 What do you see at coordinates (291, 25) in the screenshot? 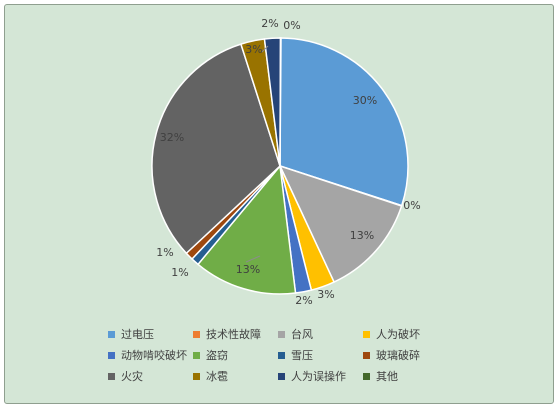
I see `data-label-12: 0%` at bounding box center [291, 25].